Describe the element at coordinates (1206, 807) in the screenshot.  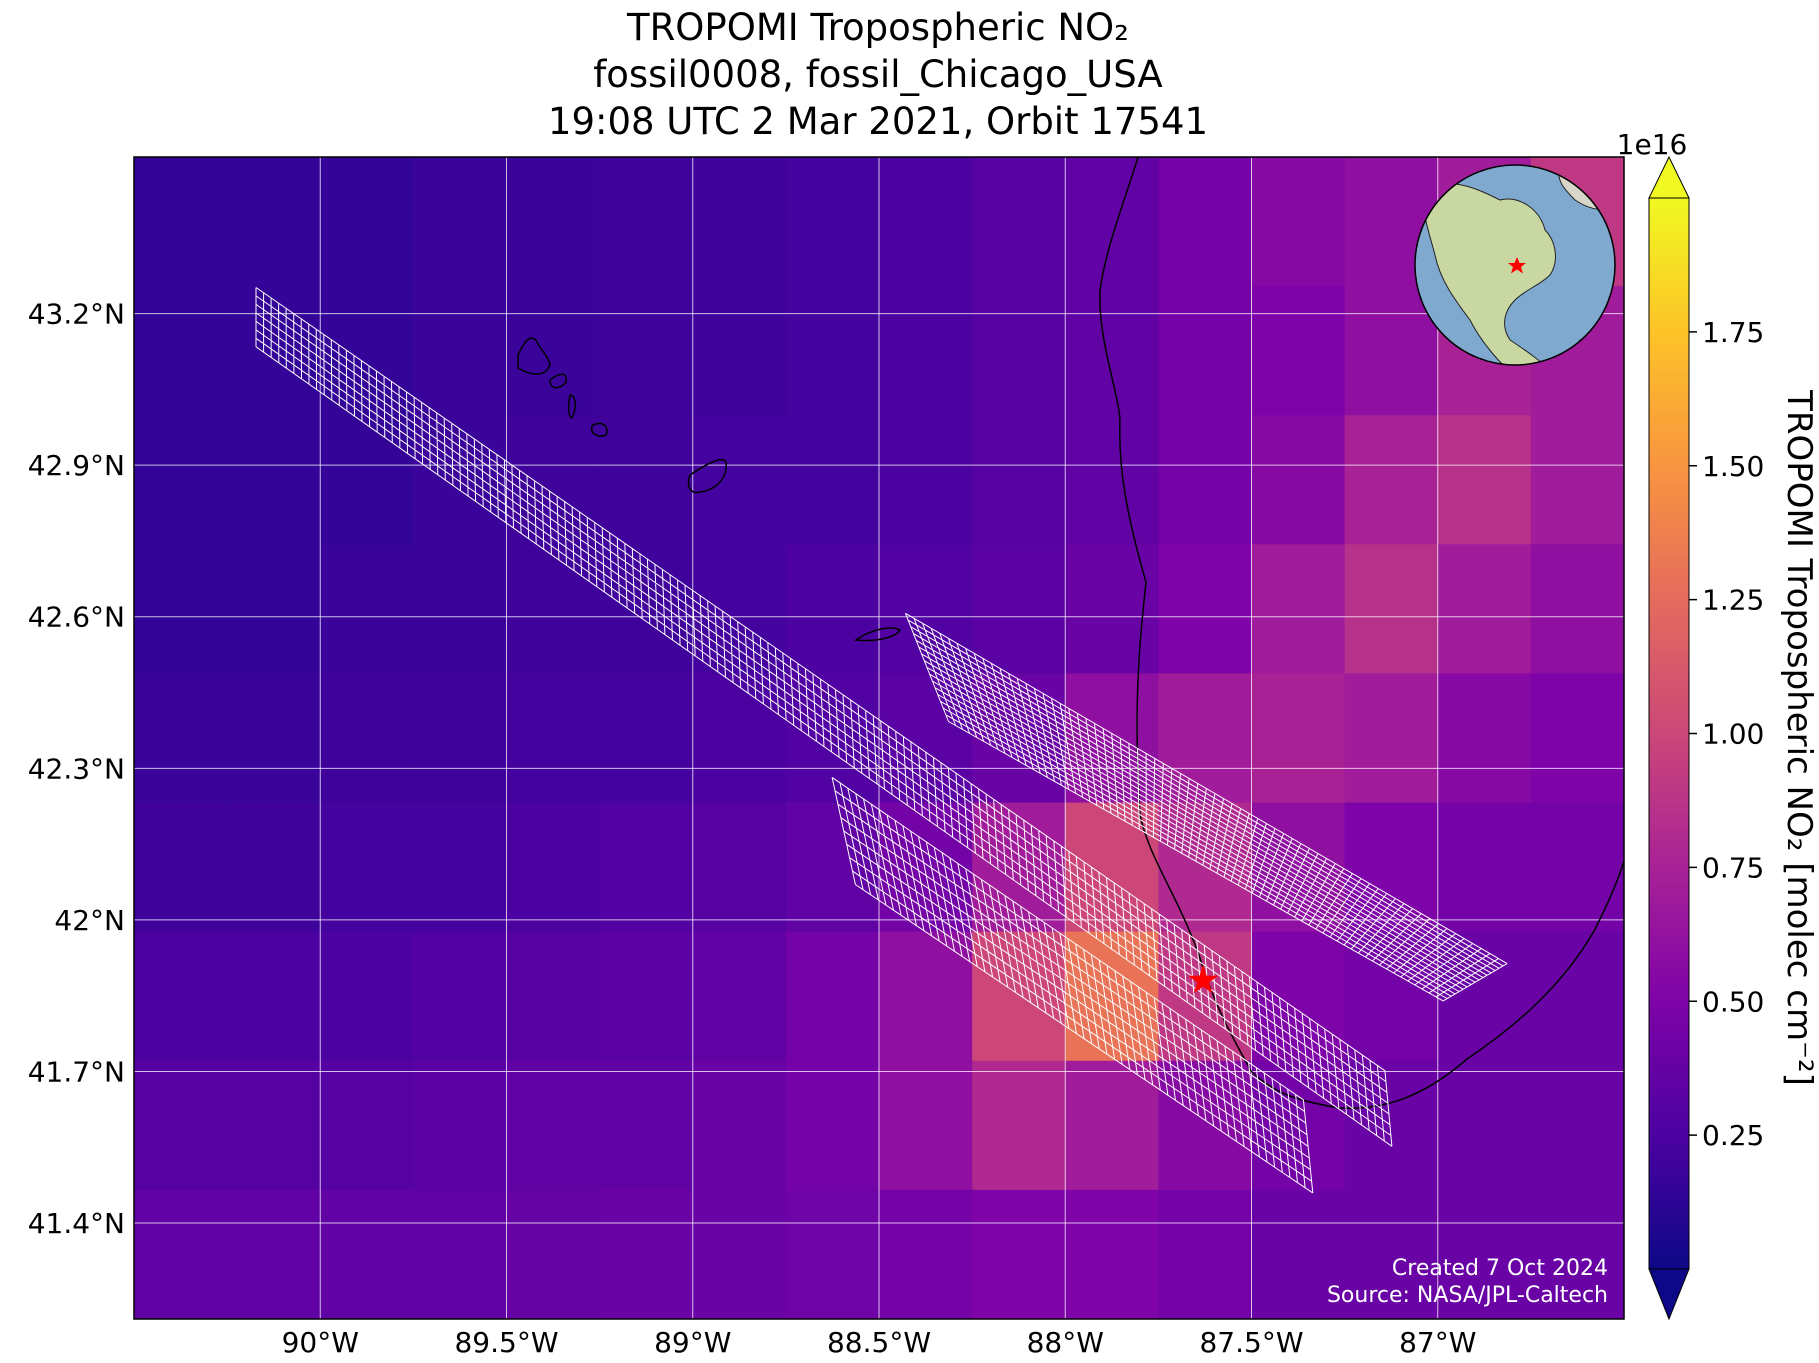
I see `footprint-grid` at that location.